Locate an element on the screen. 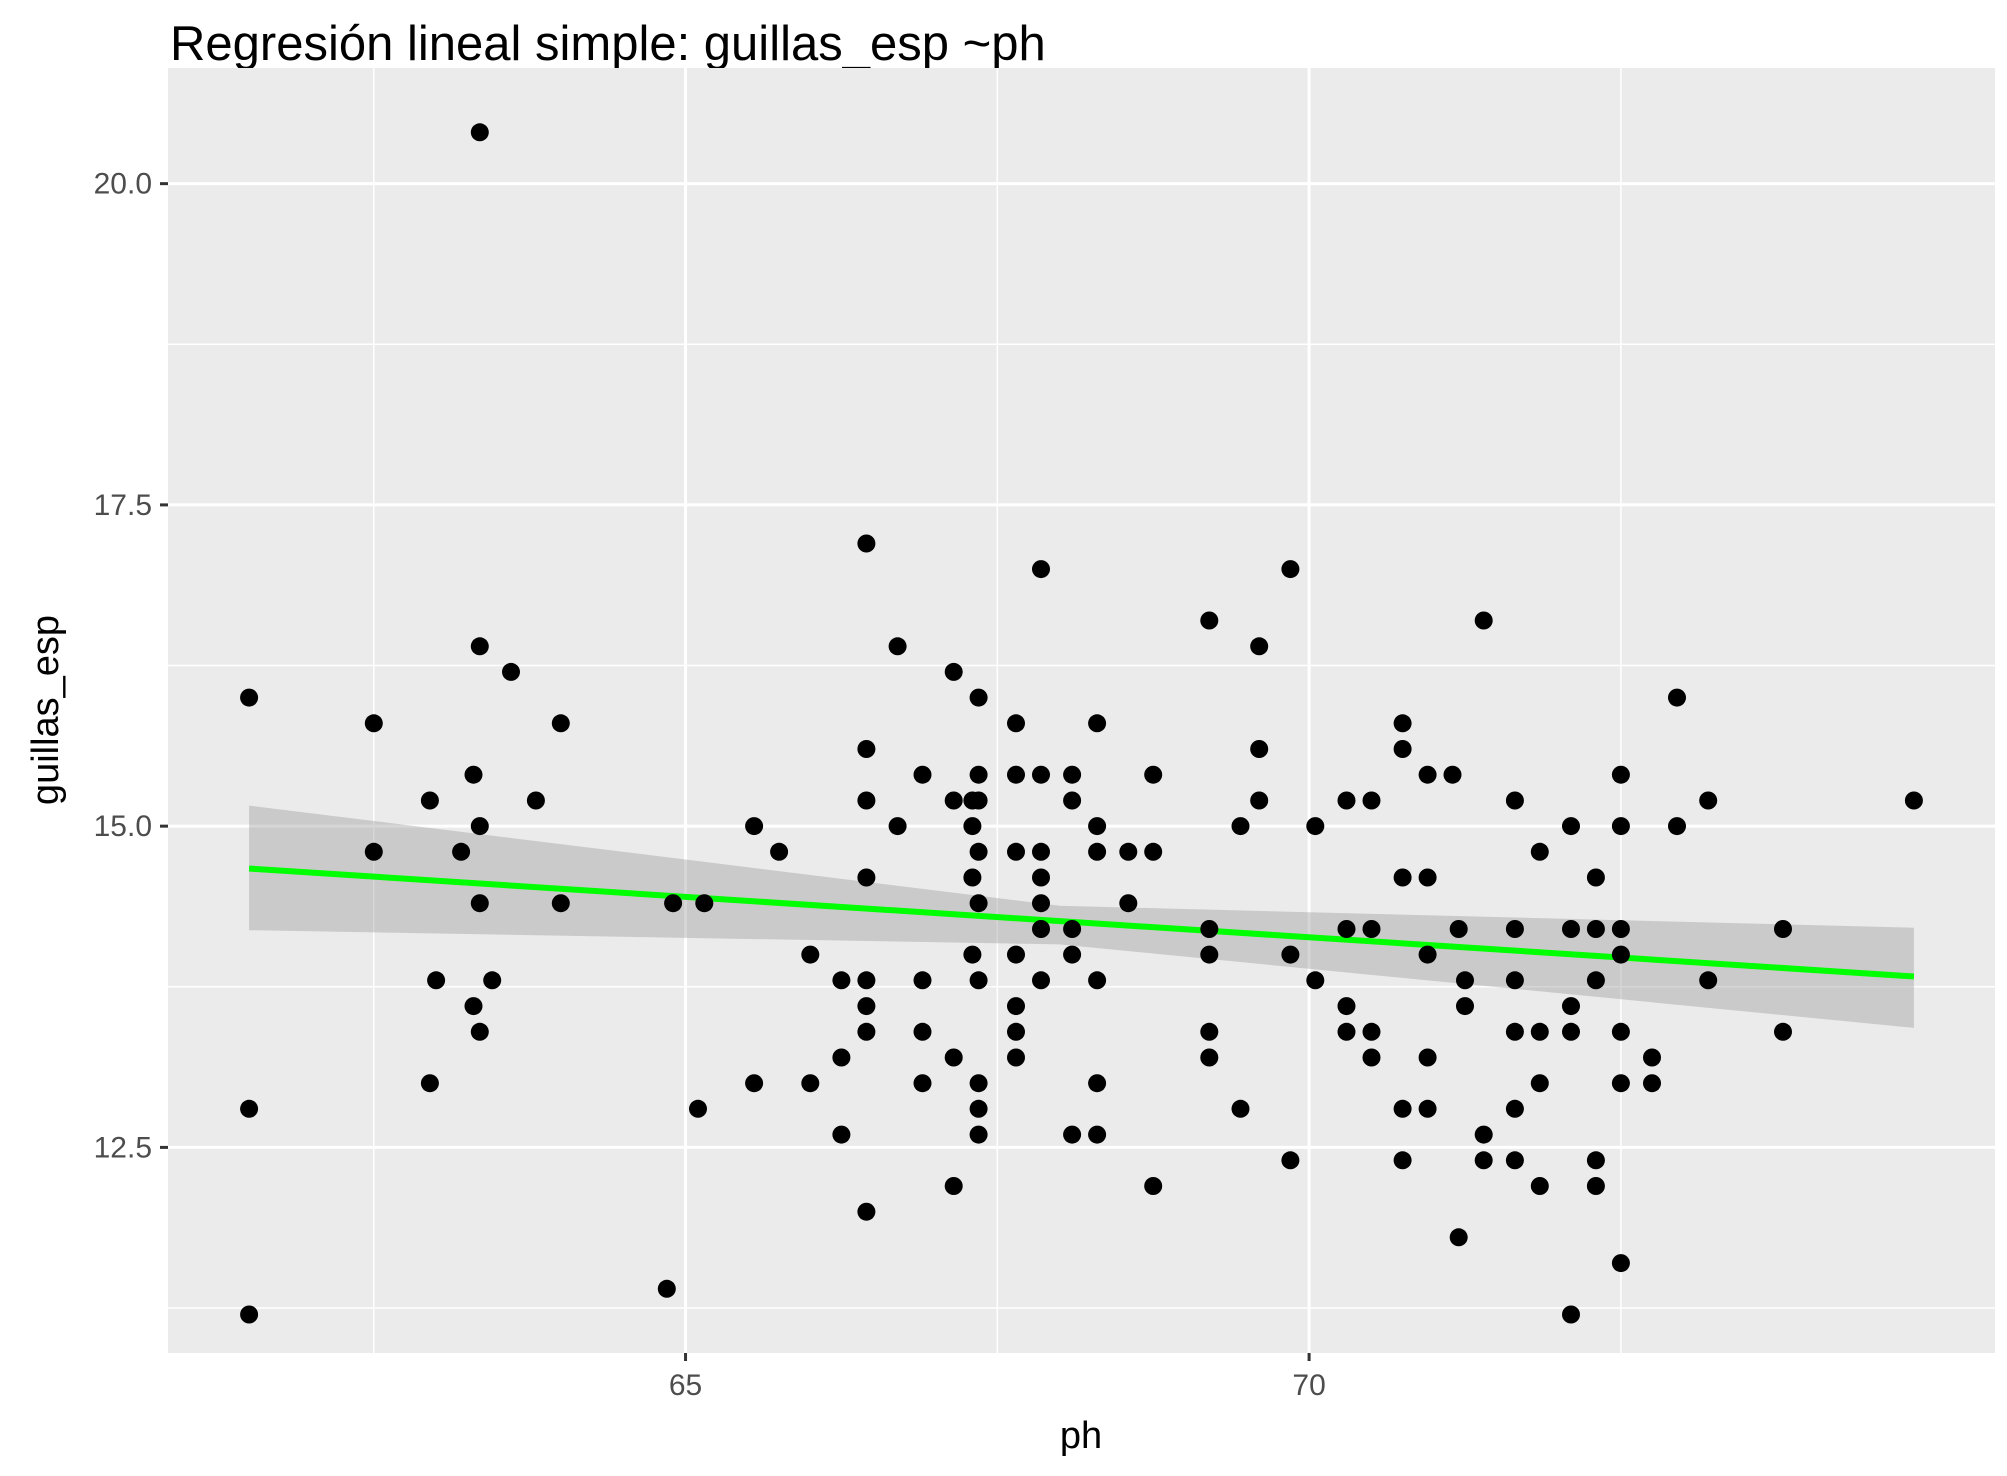  y-tick-label: 12.5 is located at coordinates (123, 1147).